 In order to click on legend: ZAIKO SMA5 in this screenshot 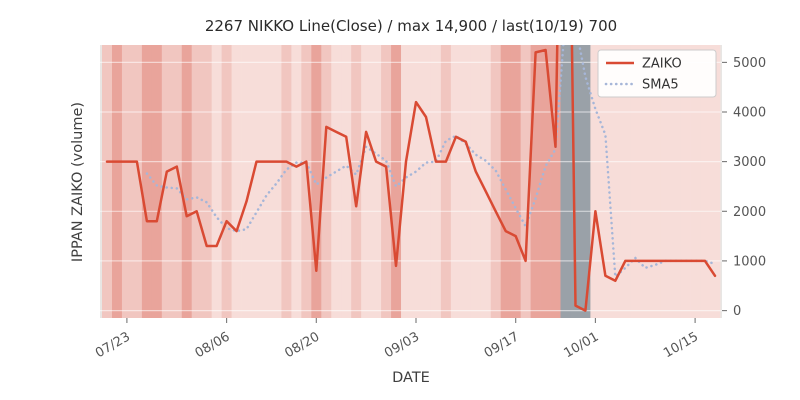, I will do `click(657, 73)`.